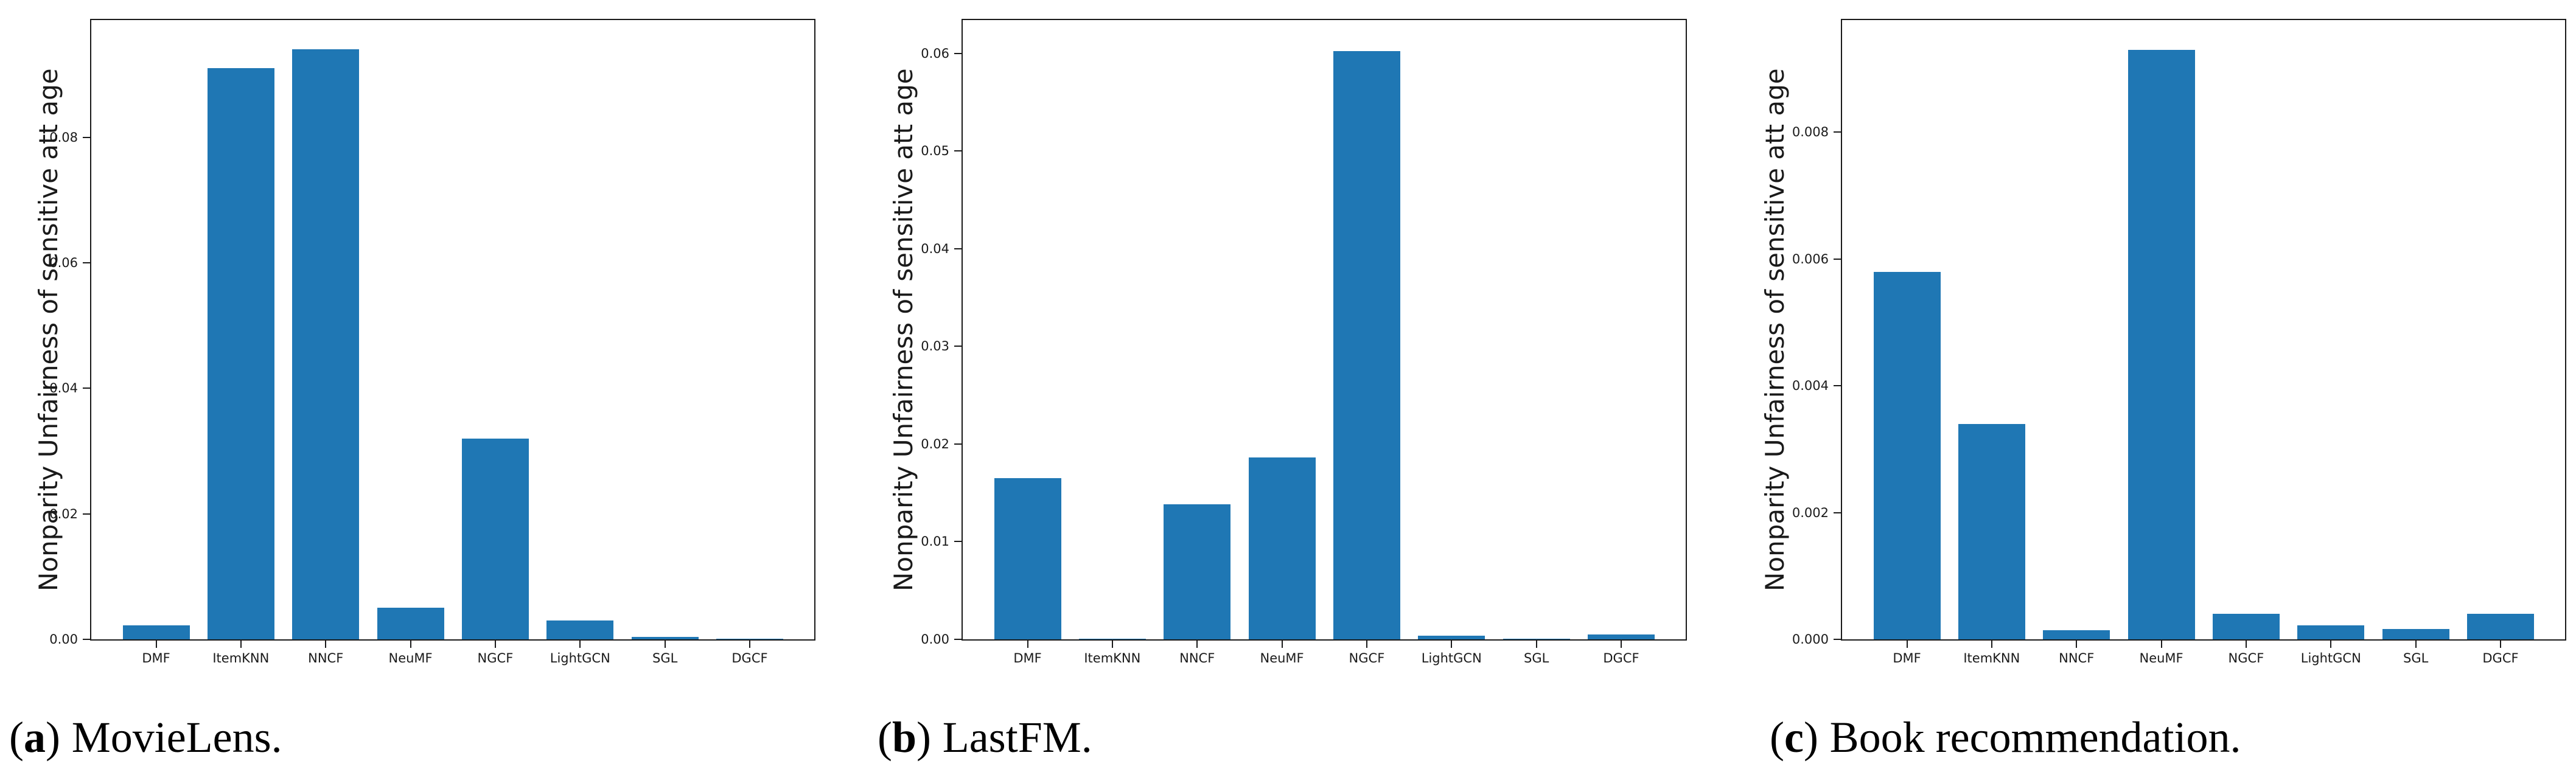 Image resolution: width=2576 pixels, height=775 pixels. What do you see at coordinates (145, 737) in the screenshot?
I see `caption-a: (a) MovieLens.` at bounding box center [145, 737].